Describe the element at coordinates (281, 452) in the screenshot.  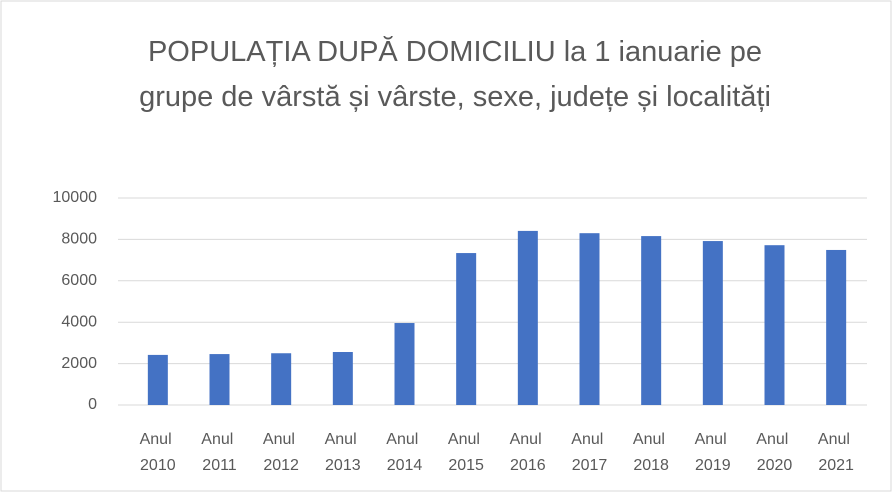
I see `x-tick-label: Anul 2012` at that location.